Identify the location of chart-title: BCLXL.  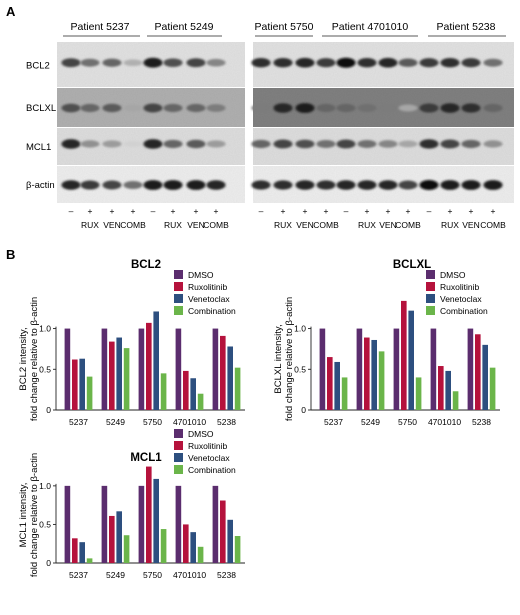
(412, 265).